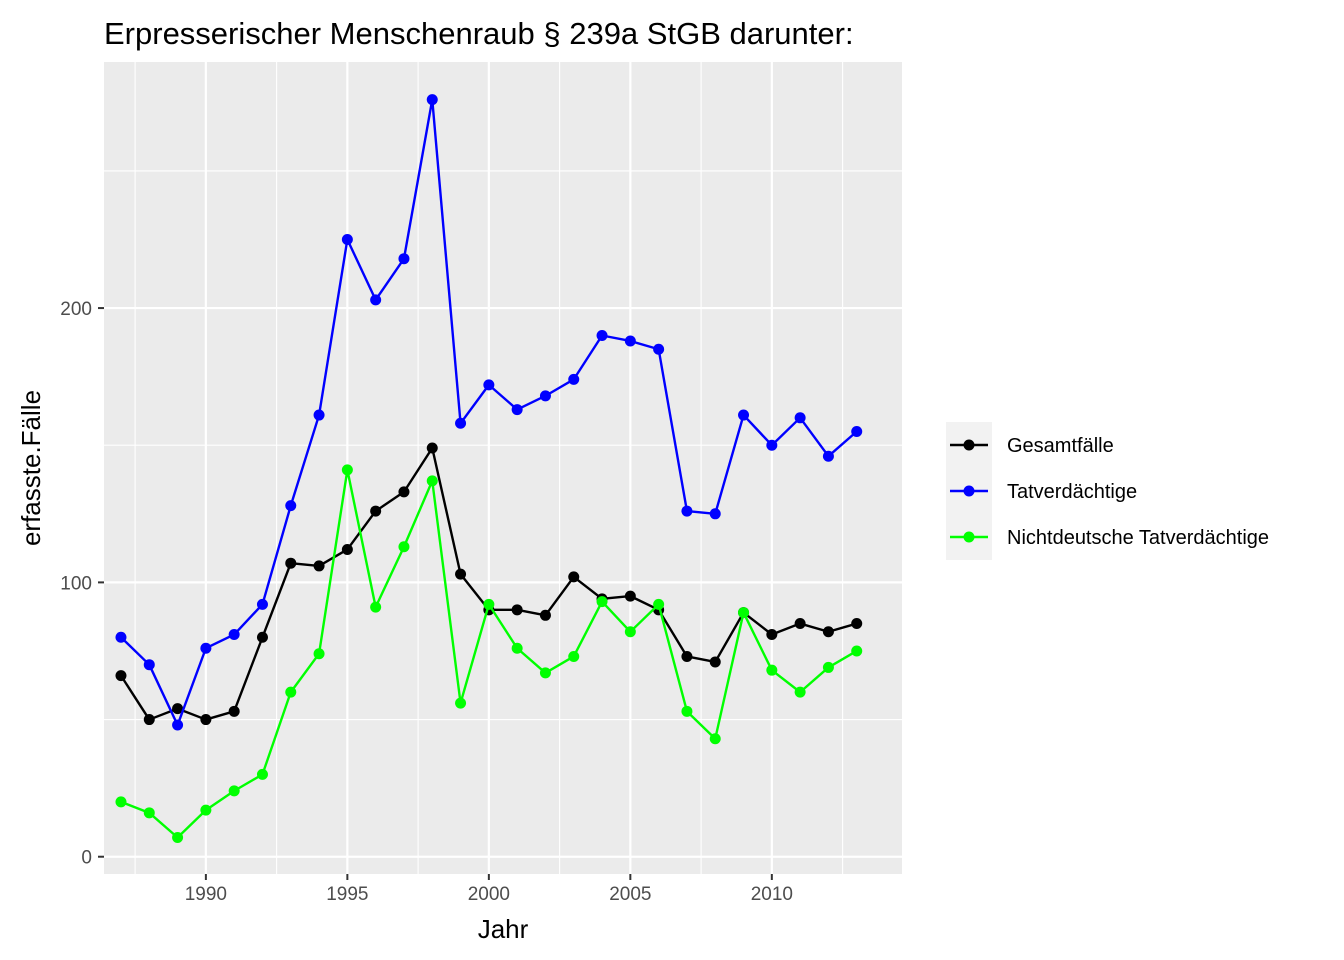  What do you see at coordinates (347, 894) in the screenshot?
I see `x-tick-label: 1995` at bounding box center [347, 894].